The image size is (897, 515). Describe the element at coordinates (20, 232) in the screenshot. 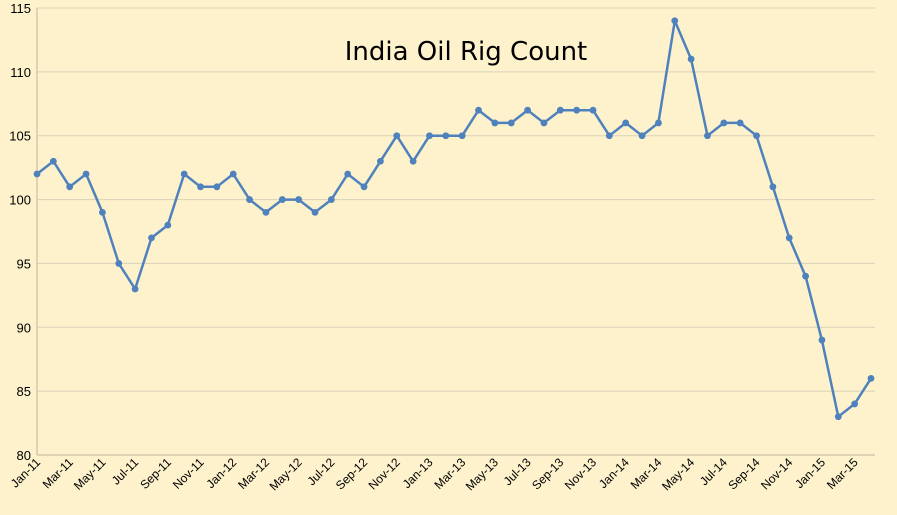

I see `y-axis-ticks: 80 85 90 95 100 105 110 115` at that location.